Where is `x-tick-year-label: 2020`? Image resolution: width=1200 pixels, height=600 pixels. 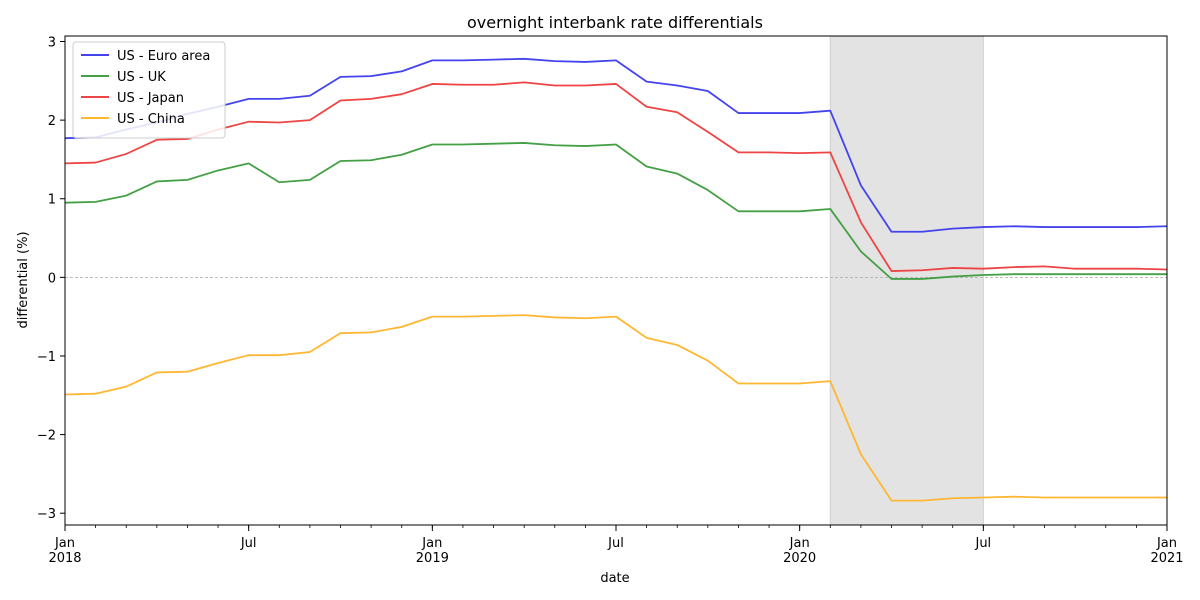 x-tick-year-label: 2020 is located at coordinates (799, 558).